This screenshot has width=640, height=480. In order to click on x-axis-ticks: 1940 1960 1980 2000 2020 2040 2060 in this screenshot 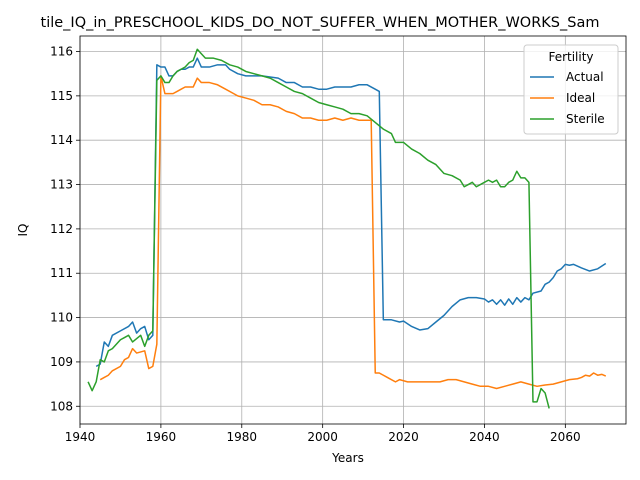, I will do `click(323, 434)`.